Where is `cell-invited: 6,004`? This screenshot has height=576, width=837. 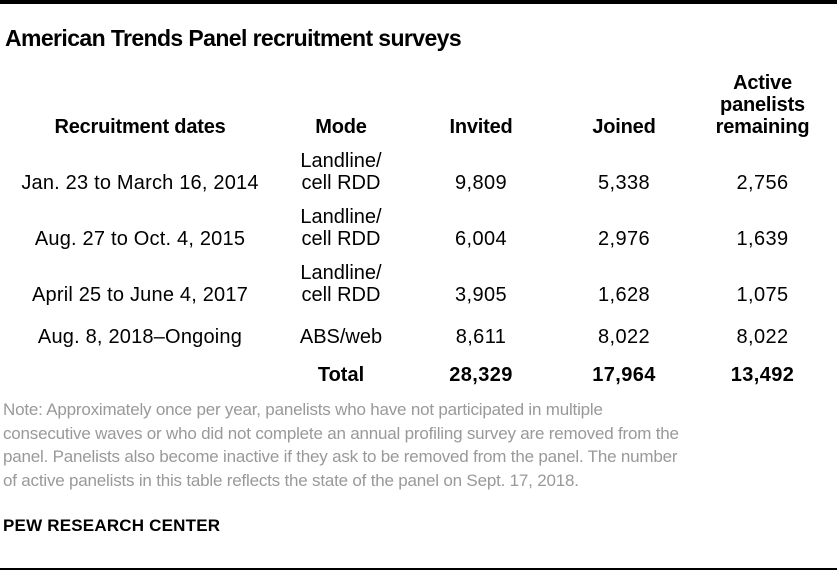
cell-invited: 6,004 is located at coordinates (481, 239).